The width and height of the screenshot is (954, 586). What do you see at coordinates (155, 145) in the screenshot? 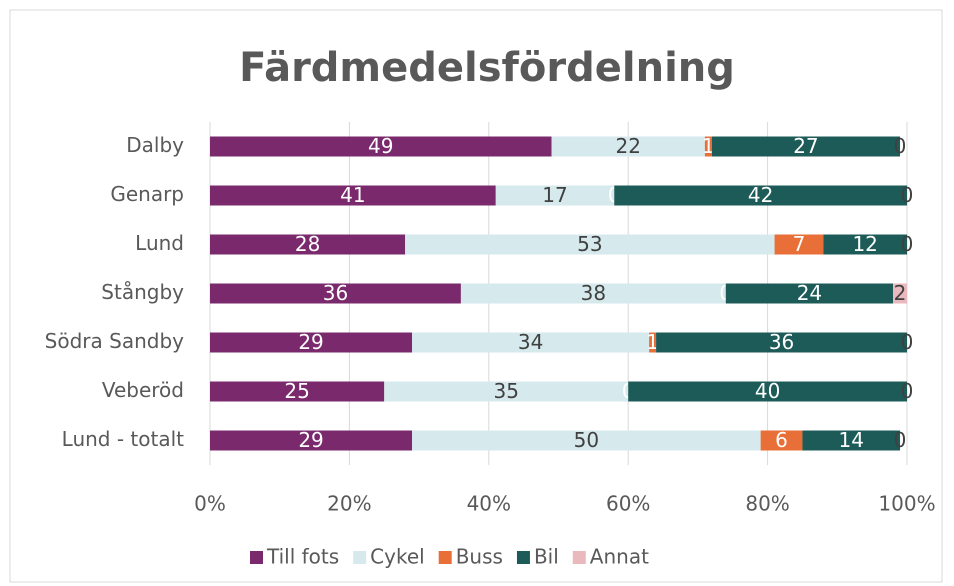
I see `y-tick-label: Dalby` at bounding box center [155, 145].